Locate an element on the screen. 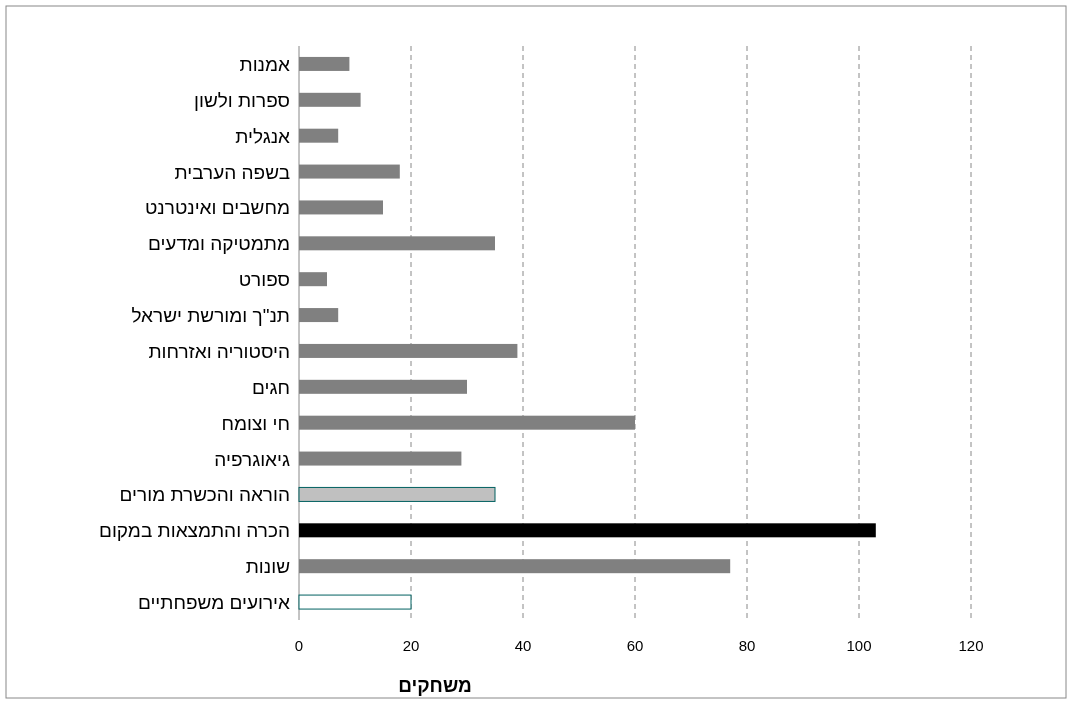  y-tick-label: אנגלית is located at coordinates (263, 136).